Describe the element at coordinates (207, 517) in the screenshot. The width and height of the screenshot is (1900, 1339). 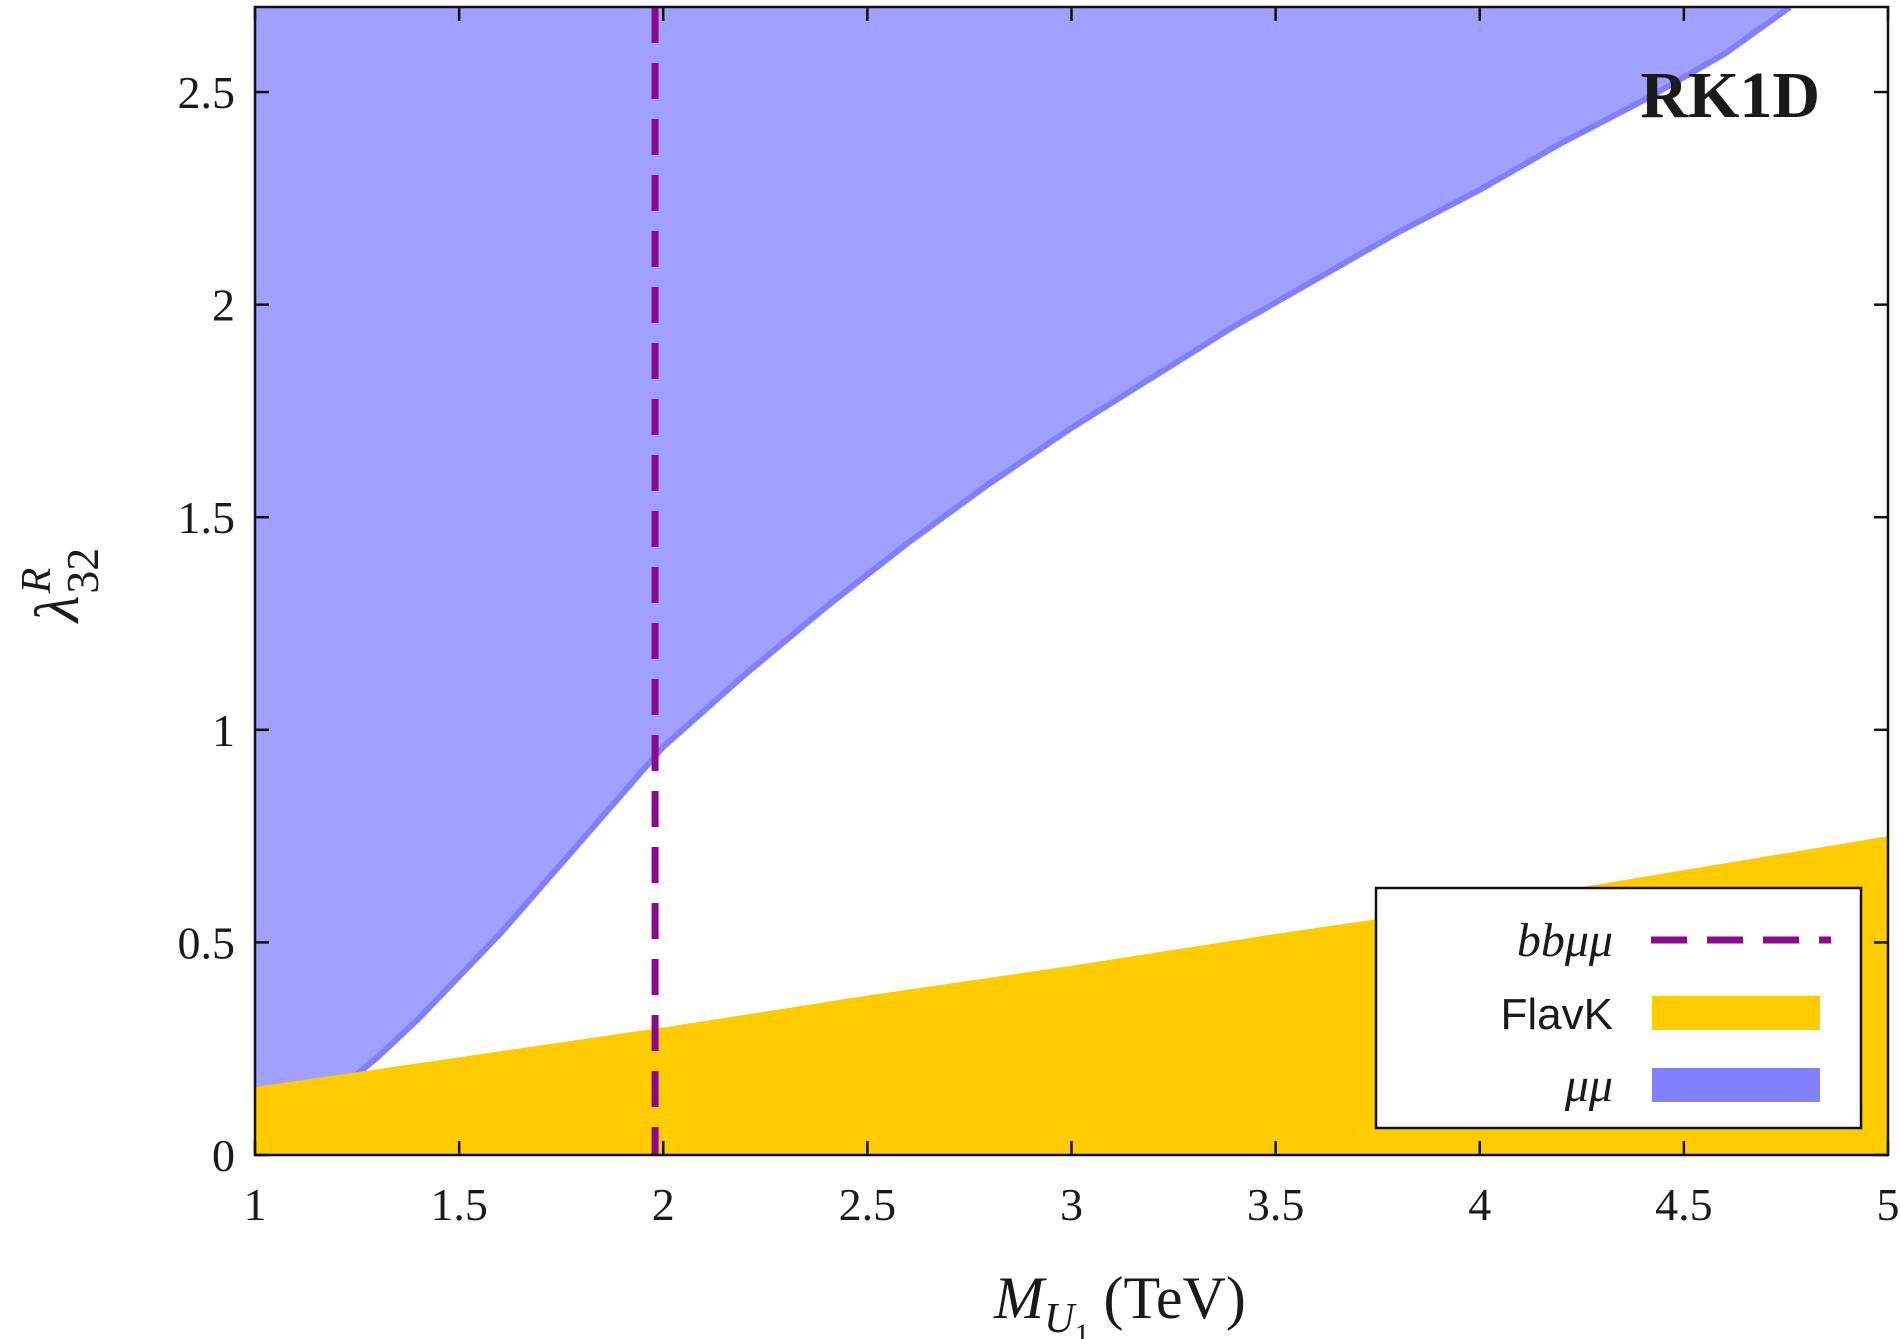
I see `y-tick-label: 1.5` at that location.